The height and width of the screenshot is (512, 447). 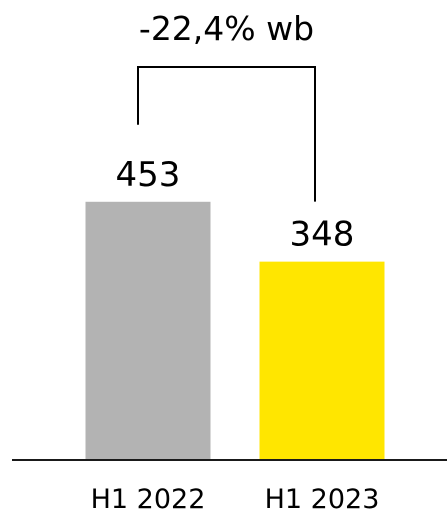 What do you see at coordinates (322, 235) in the screenshot?
I see `value-label-1: 348` at bounding box center [322, 235].